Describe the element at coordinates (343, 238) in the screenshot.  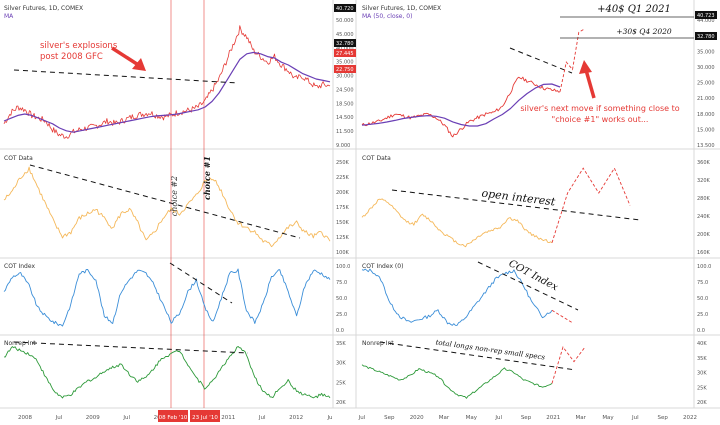
I see `left-cot-ytick: 125K` at that location.